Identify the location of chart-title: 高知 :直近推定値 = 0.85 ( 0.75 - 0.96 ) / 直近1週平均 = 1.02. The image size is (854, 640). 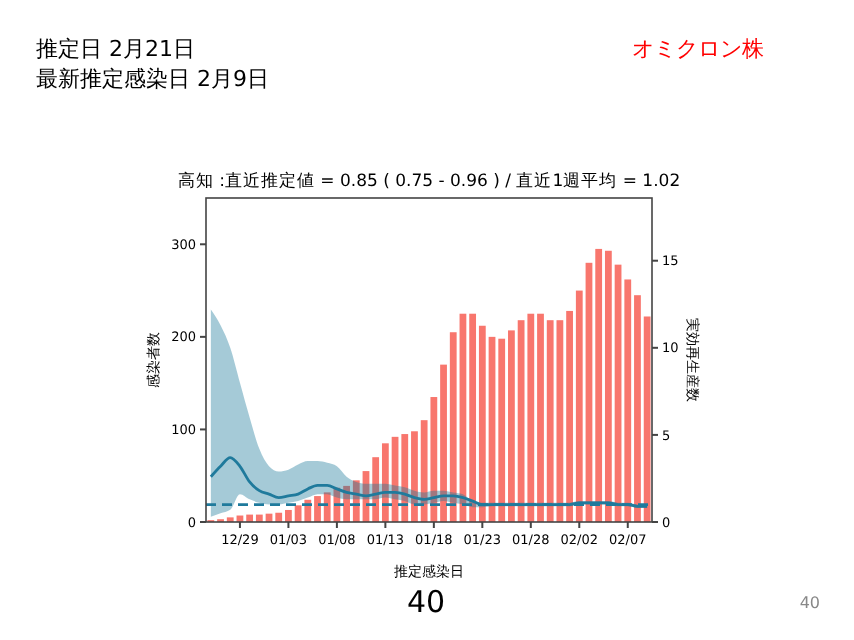
(429, 181).